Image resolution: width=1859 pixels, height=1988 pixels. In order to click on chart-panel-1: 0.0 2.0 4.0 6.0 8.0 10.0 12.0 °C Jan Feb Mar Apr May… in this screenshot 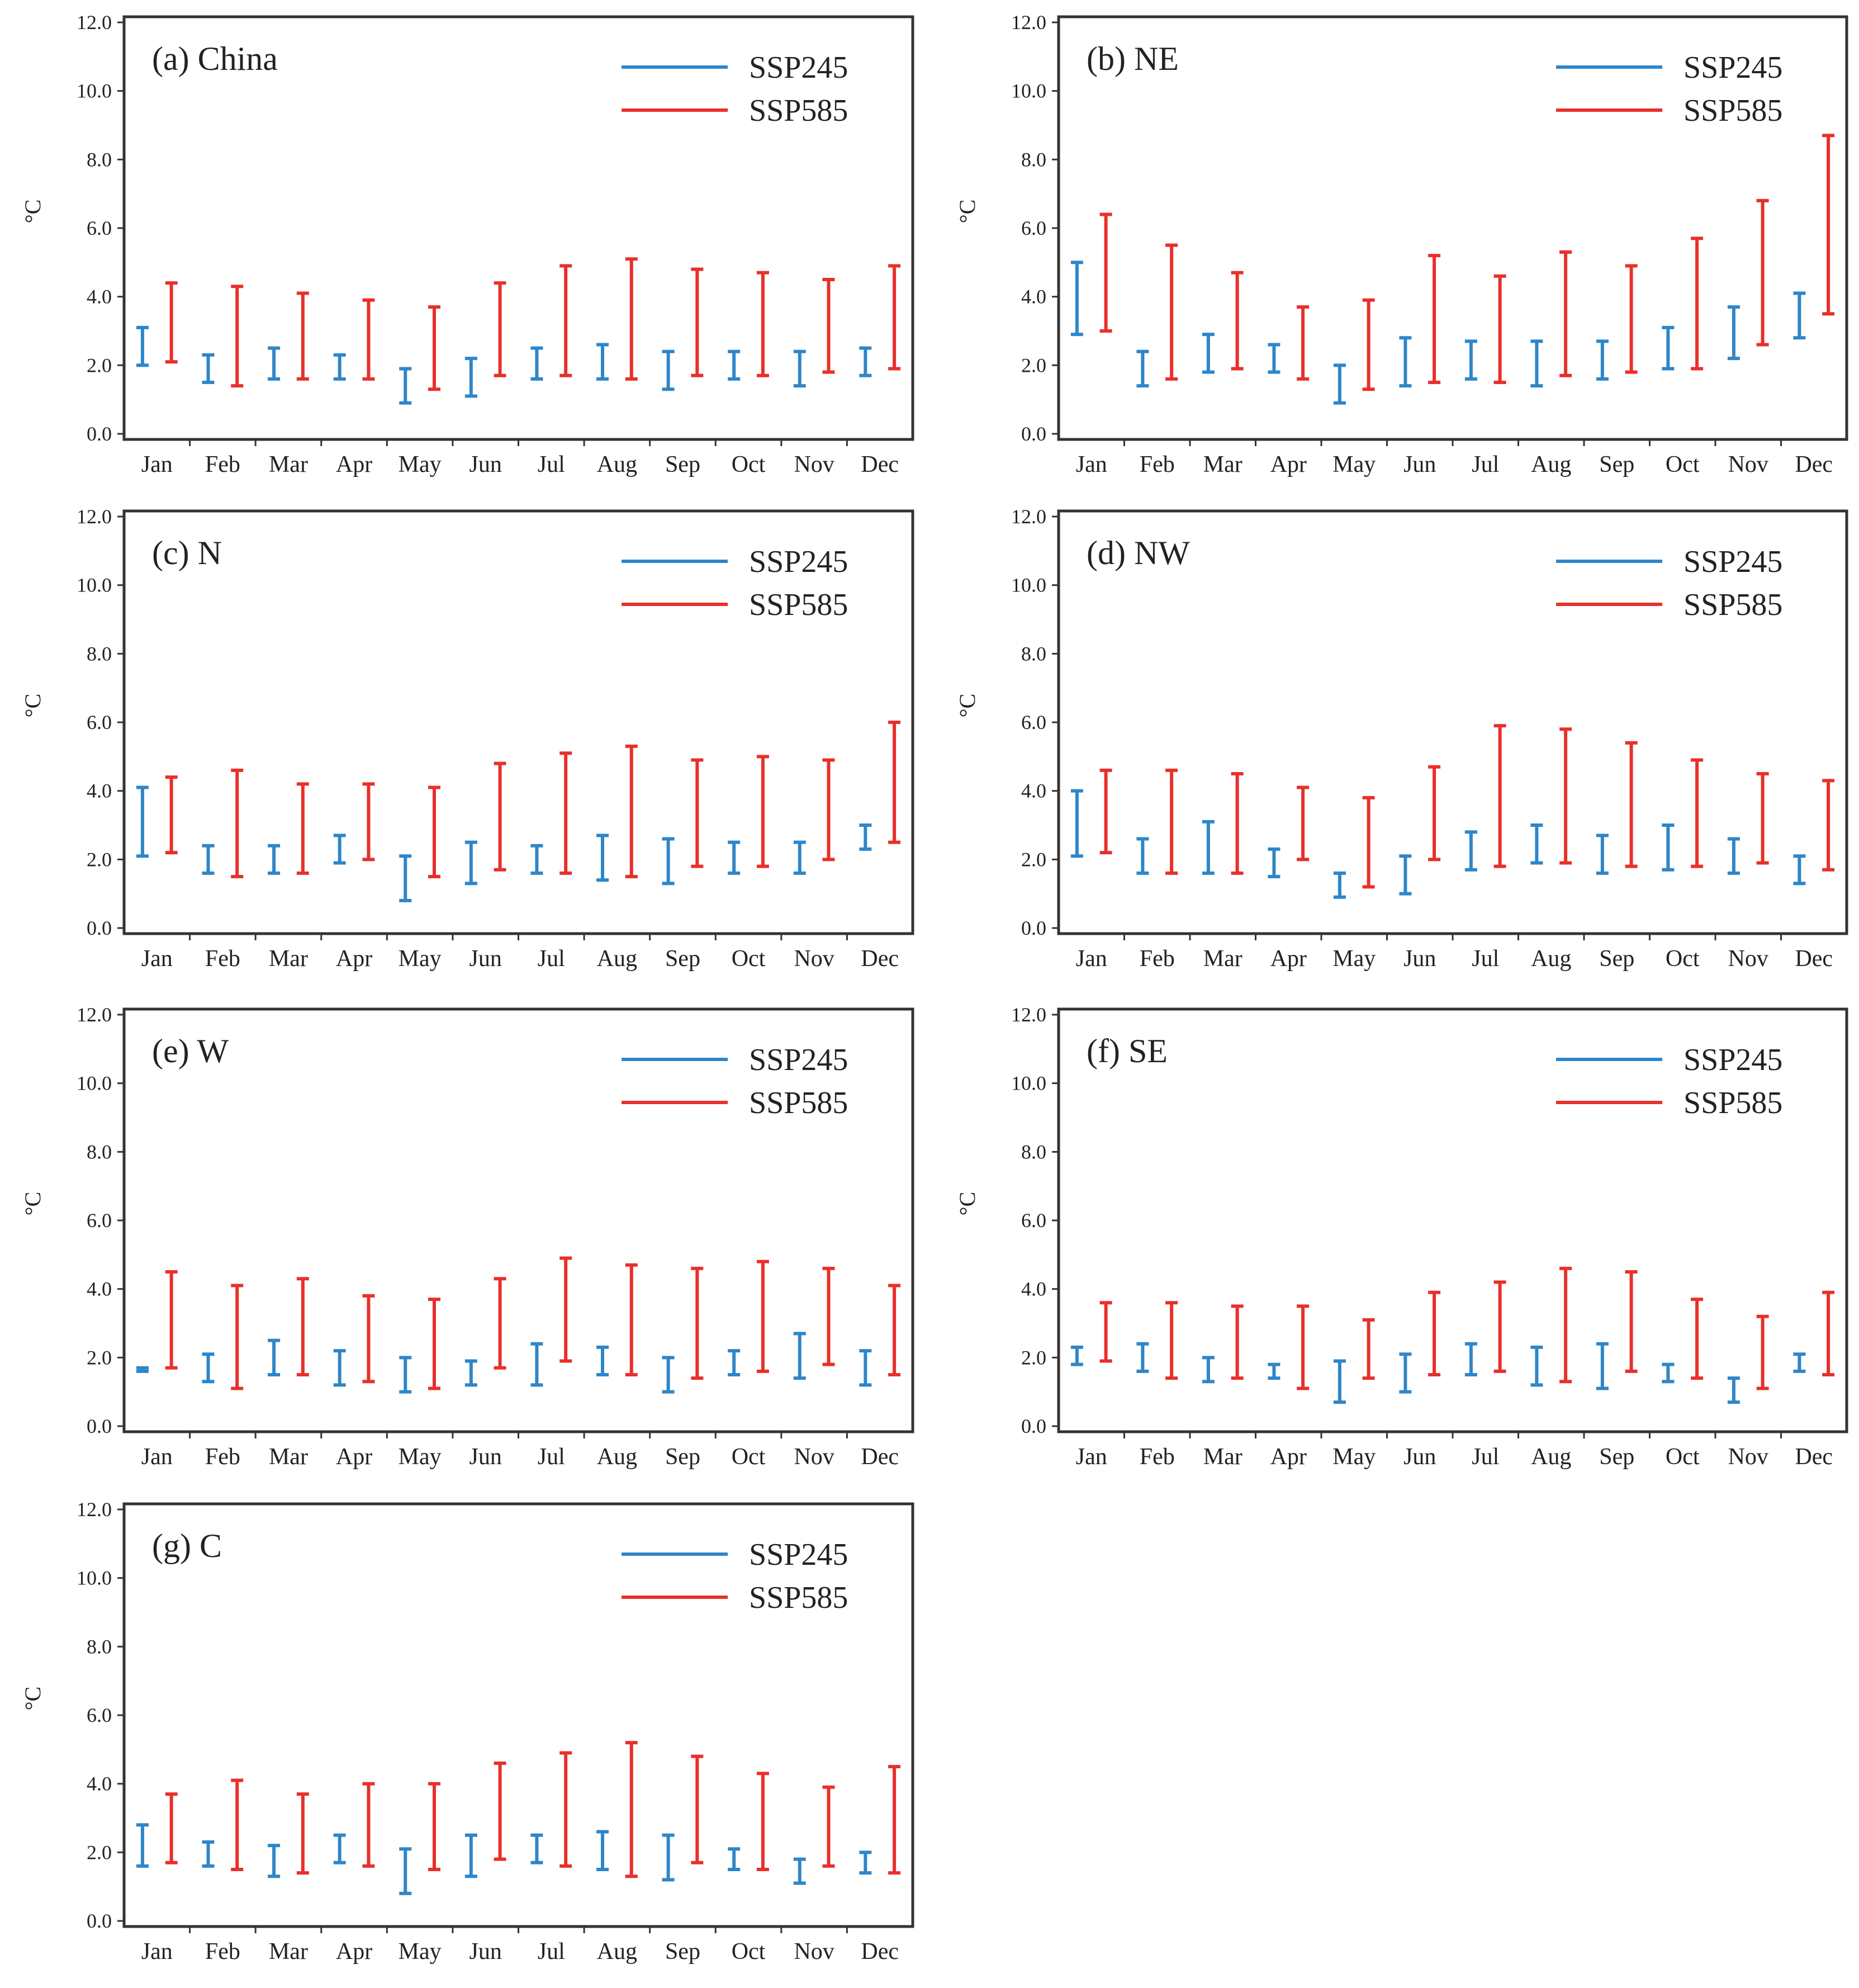, I will do `click(467, 244)`.